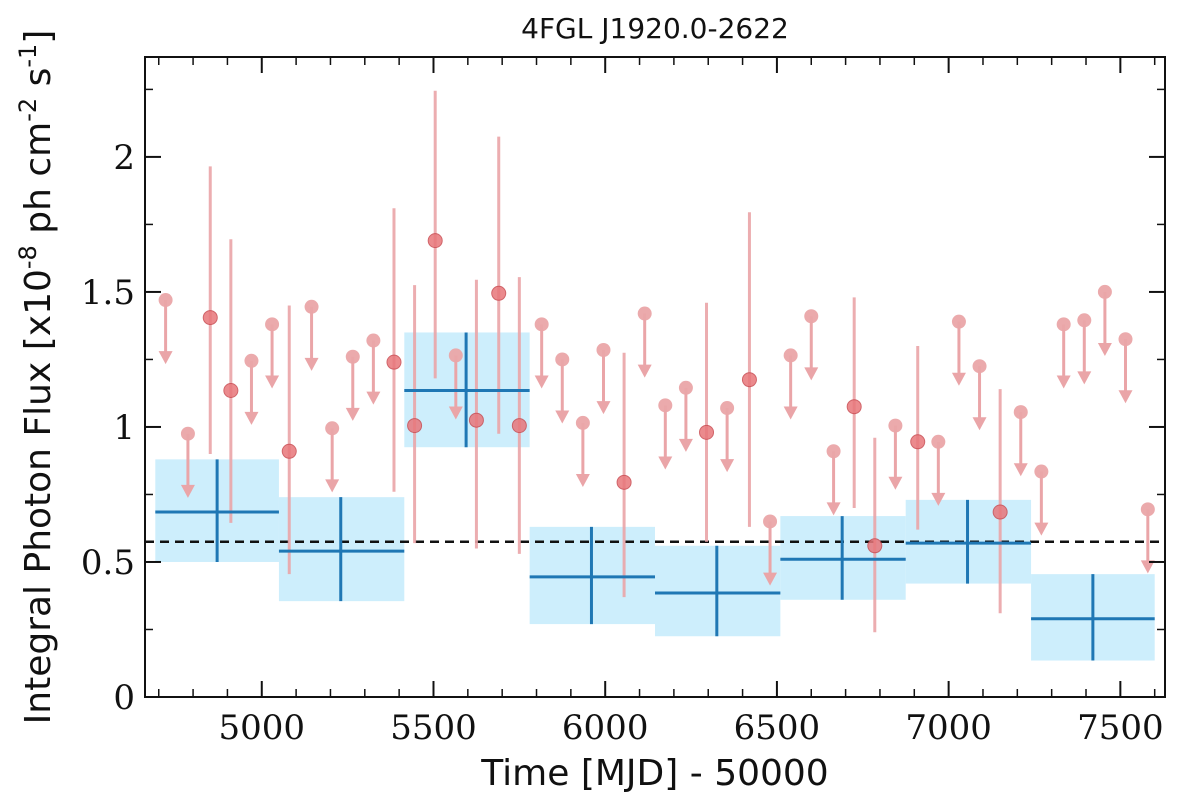 The image size is (1200, 800). I want to click on y-tick-label-2: 1, so click(124, 428).